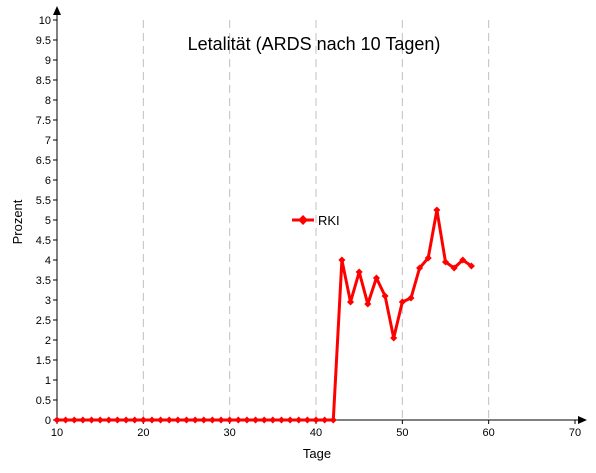 This screenshot has width=596, height=473. Describe the element at coordinates (48, 181) in the screenshot. I see `y-tick-label: 6` at that location.